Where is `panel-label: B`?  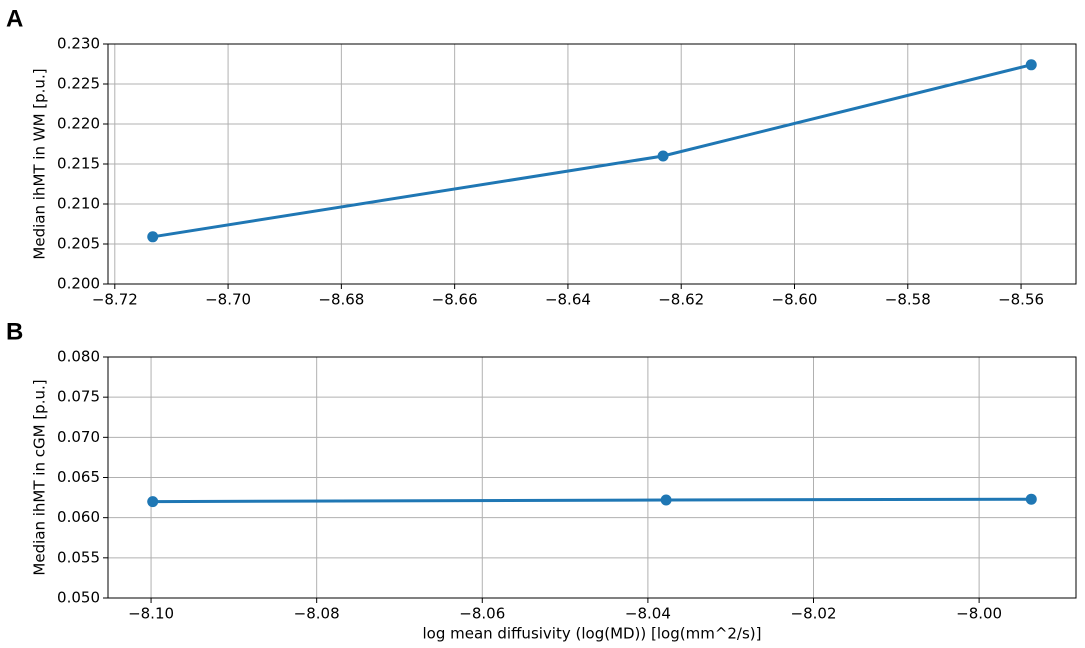
panel-label: B is located at coordinates (14, 331).